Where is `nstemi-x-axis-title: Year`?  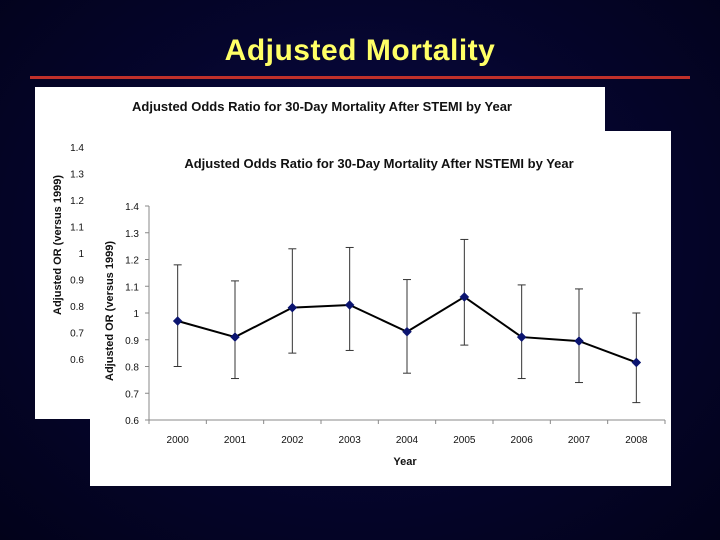 nstemi-x-axis-title: Year is located at coordinates (405, 462).